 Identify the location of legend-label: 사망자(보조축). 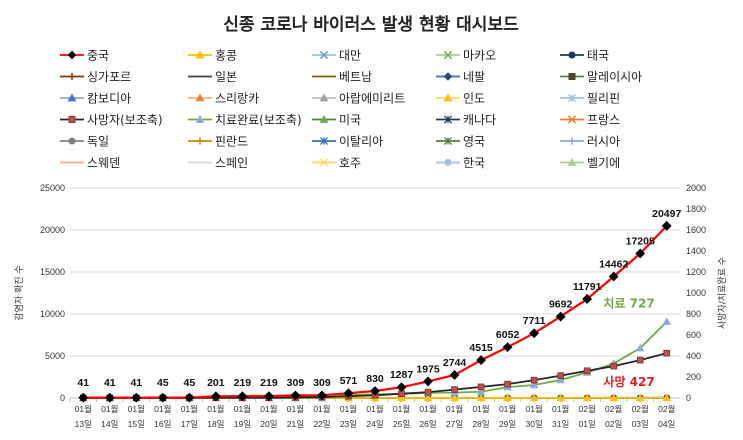
(125, 120).